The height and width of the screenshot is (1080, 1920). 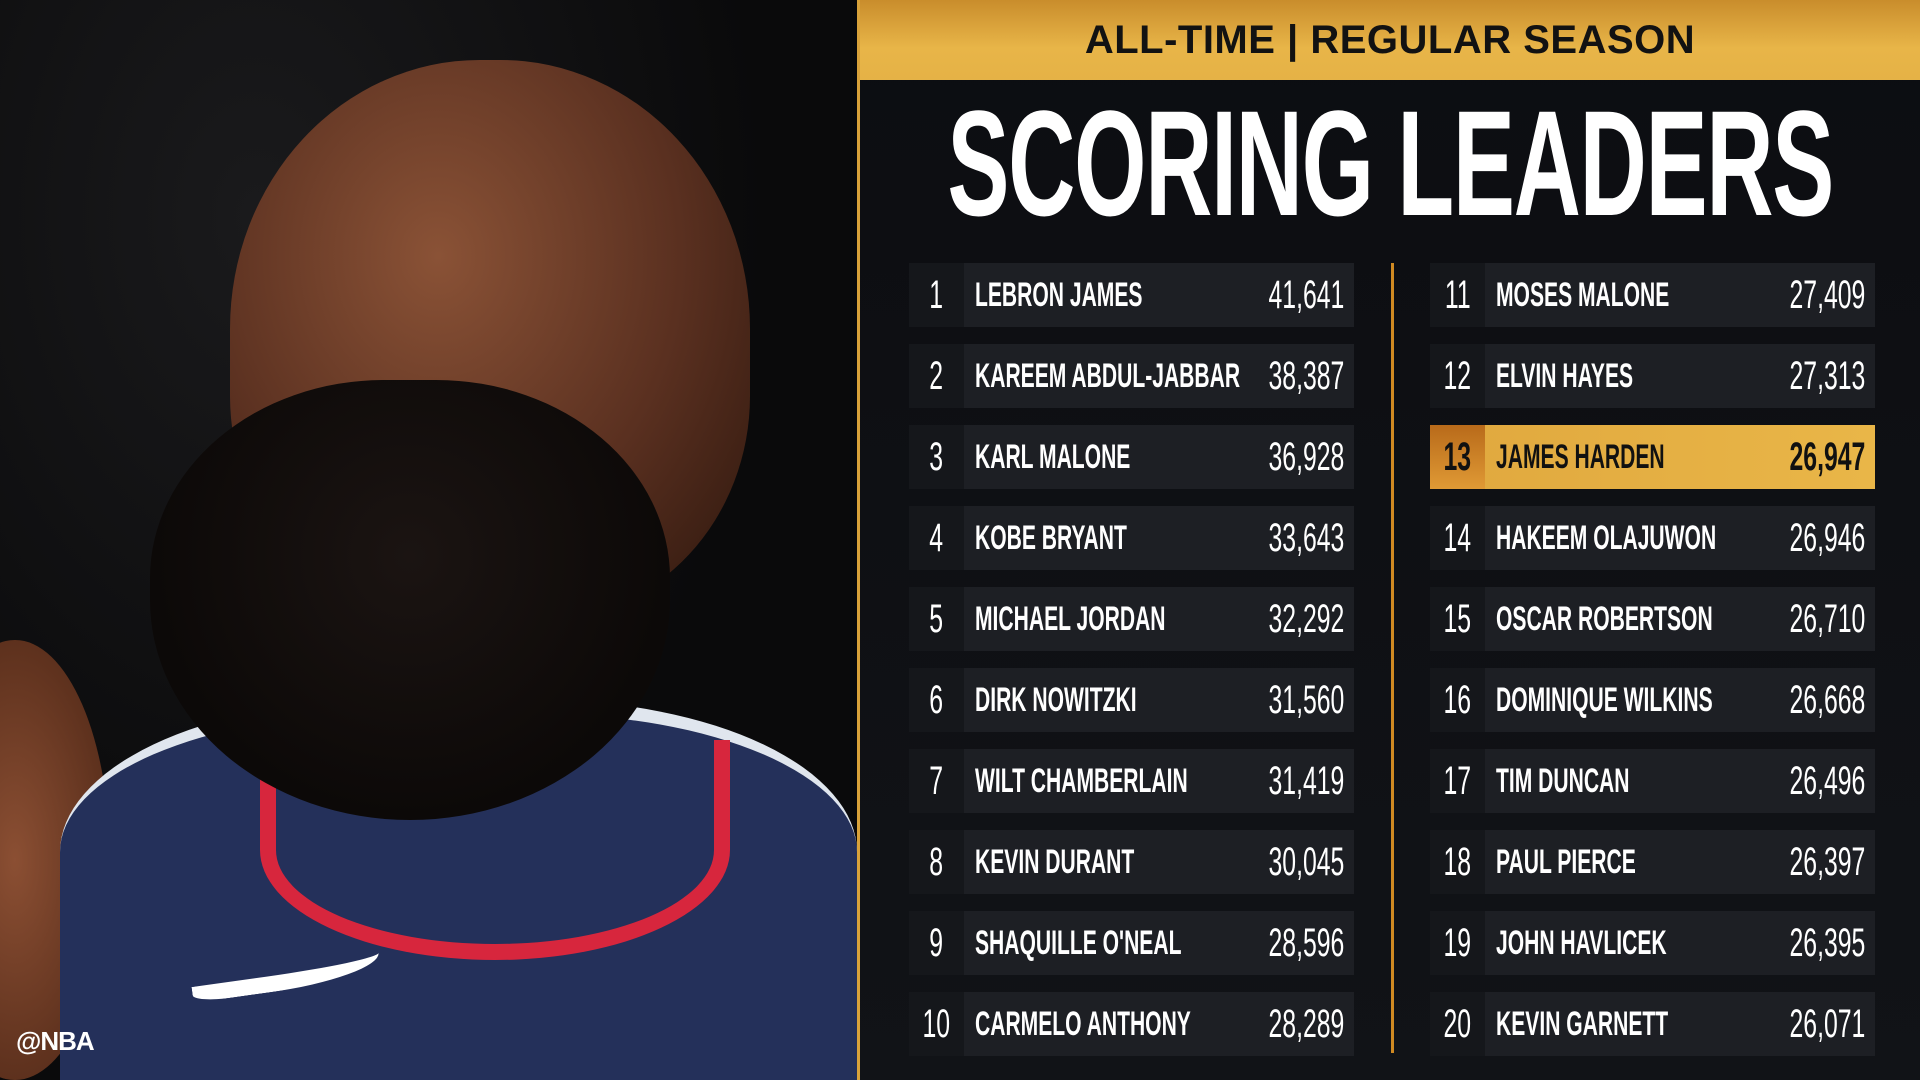 I want to click on leader-row: 5 MICHAEL JORDAN 32,292, so click(x=1131, y=619).